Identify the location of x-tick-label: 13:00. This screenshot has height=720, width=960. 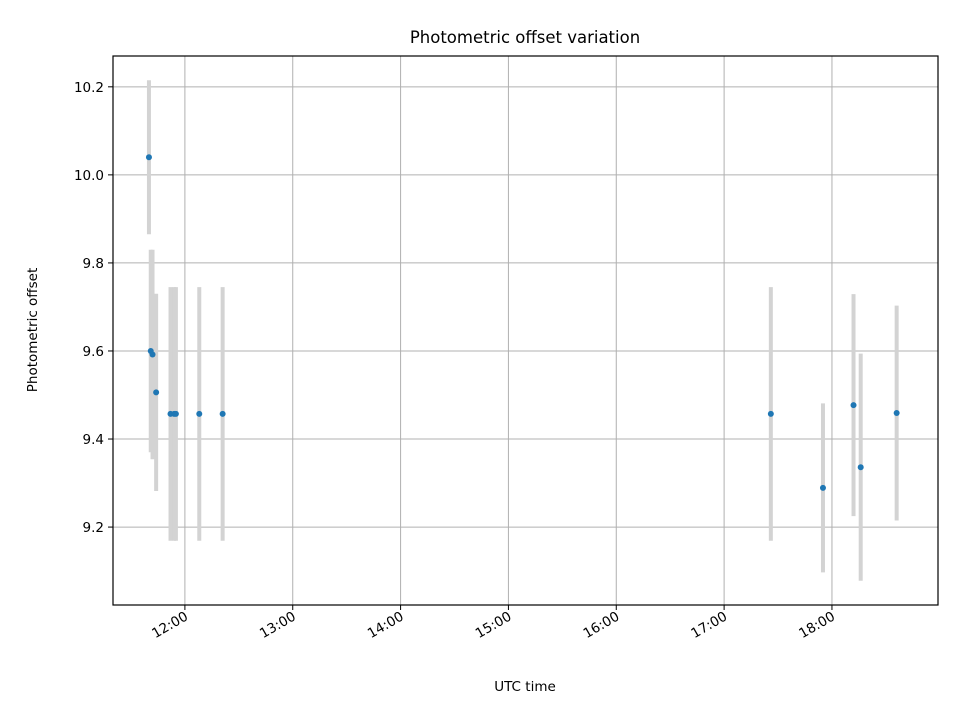
(278, 625).